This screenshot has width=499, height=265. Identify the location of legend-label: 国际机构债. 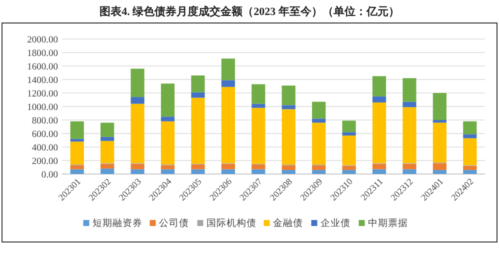
(231, 223).